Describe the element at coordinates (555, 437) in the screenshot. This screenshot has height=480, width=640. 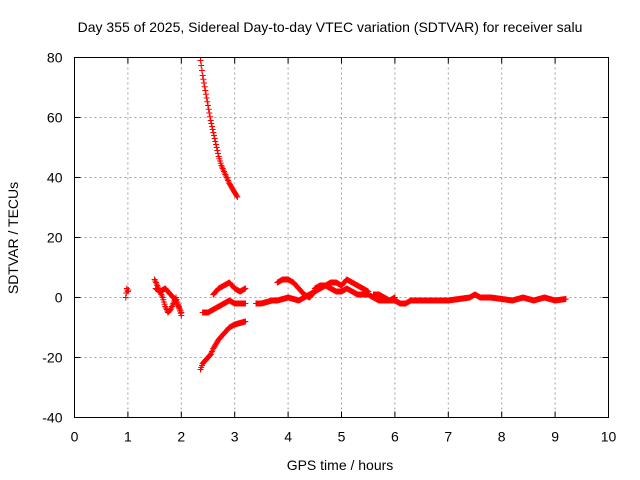
I see `x-tick-label: 9` at that location.